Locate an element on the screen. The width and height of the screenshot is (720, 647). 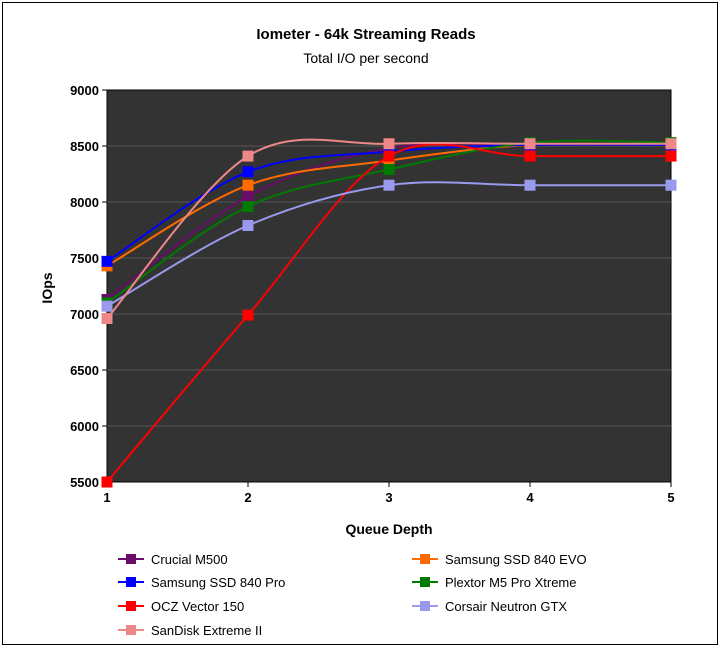
legend-item-samsung-ssd-840-evo: Samsung SSD 840 EVO is located at coordinates (499, 559).